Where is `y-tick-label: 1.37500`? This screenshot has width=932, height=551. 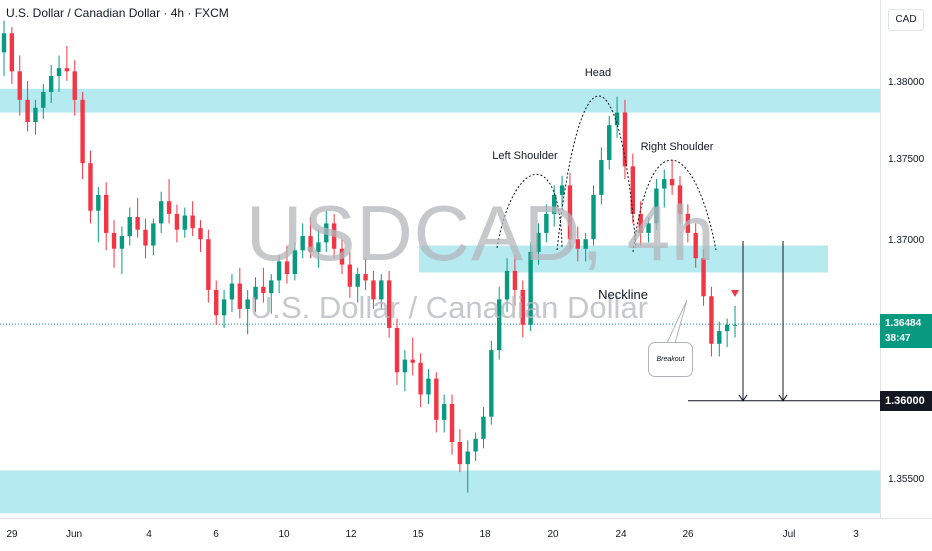
y-tick-label: 1.37500 is located at coordinates (906, 159).